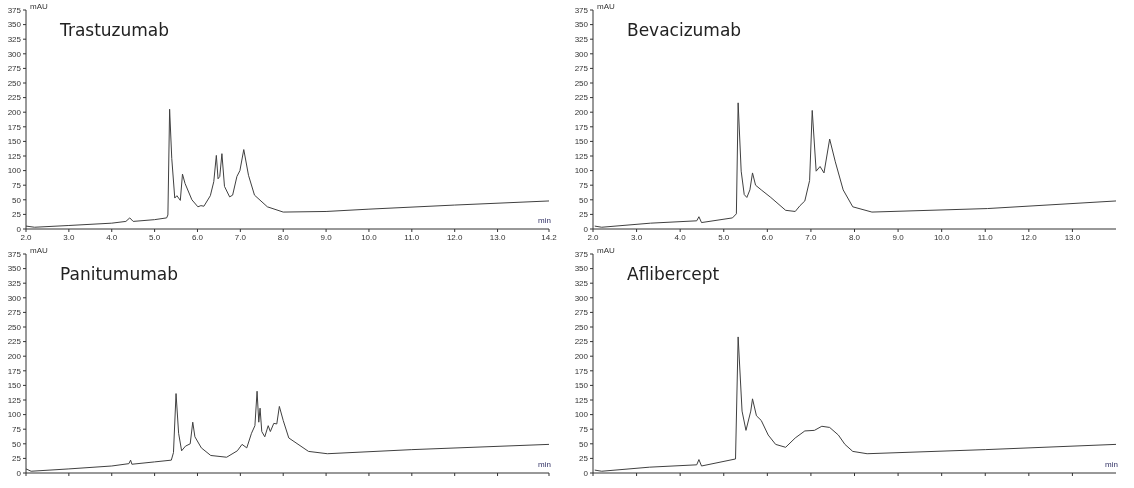 The height and width of the screenshot is (488, 1134). What do you see at coordinates (119, 274) in the screenshot?
I see `text: Panitumumab` at bounding box center [119, 274].